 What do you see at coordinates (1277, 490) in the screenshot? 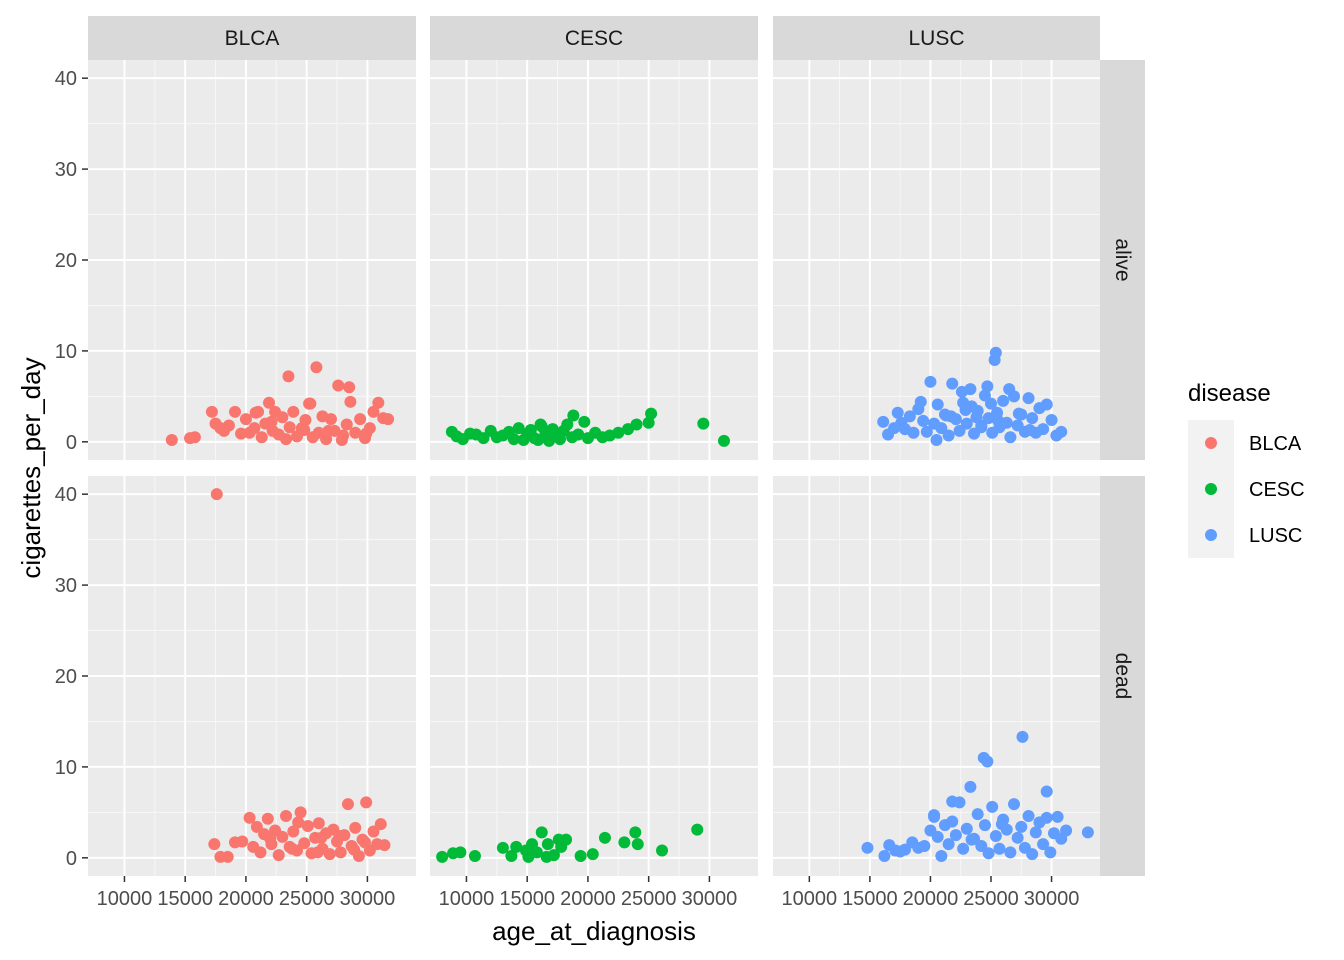
I see `legend-label: CESC` at bounding box center [1277, 490].